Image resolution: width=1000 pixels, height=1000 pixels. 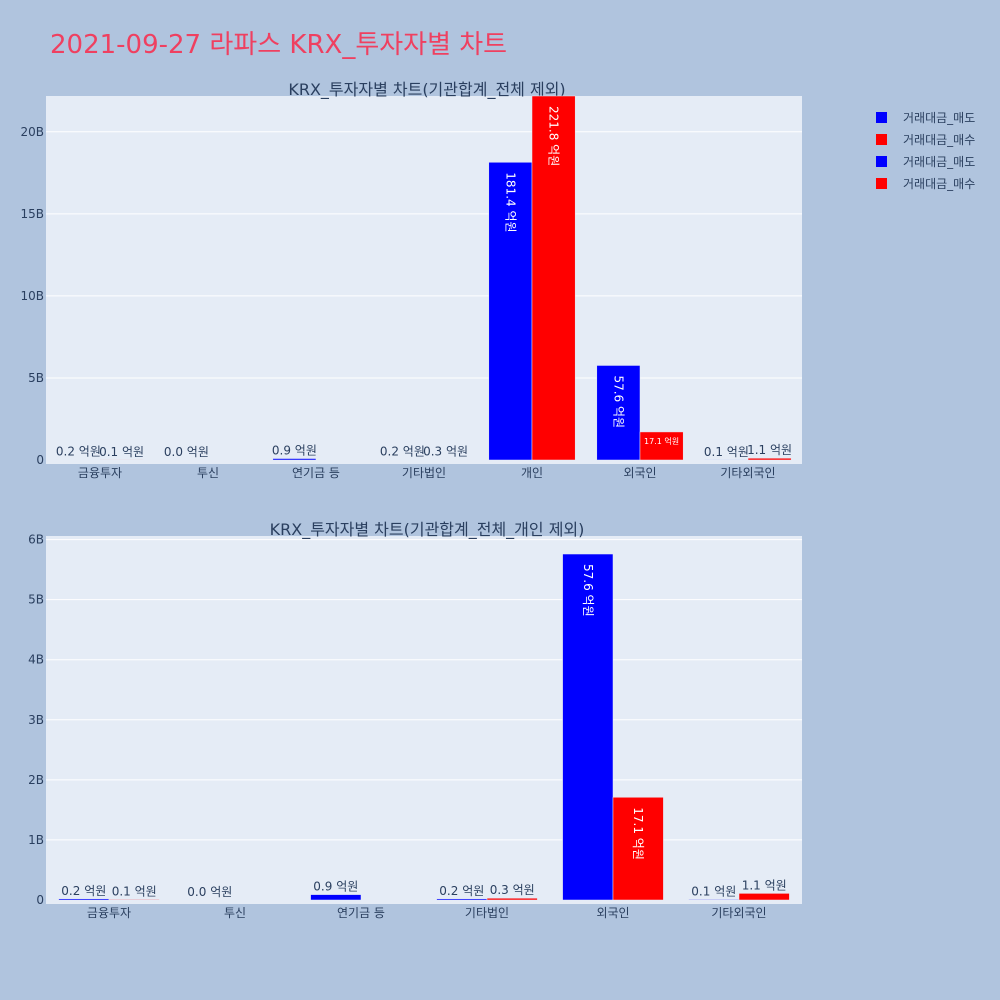 What do you see at coordinates (32, 296) in the screenshot?
I see `y-tick-label: 10B` at bounding box center [32, 296].